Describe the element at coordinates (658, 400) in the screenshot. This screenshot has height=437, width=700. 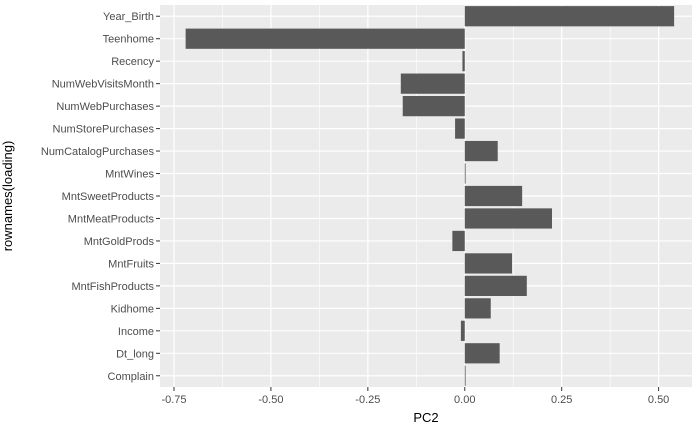
I see `x-tick-label: 0.50` at that location.